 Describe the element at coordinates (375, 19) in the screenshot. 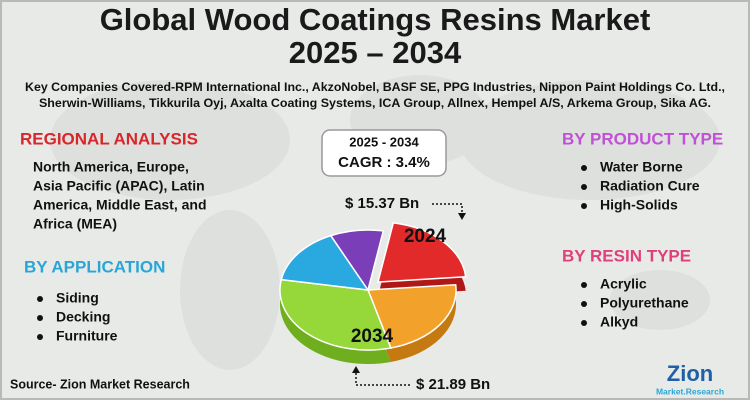

I see `title: Global Wood Coatings Resins Market` at that location.